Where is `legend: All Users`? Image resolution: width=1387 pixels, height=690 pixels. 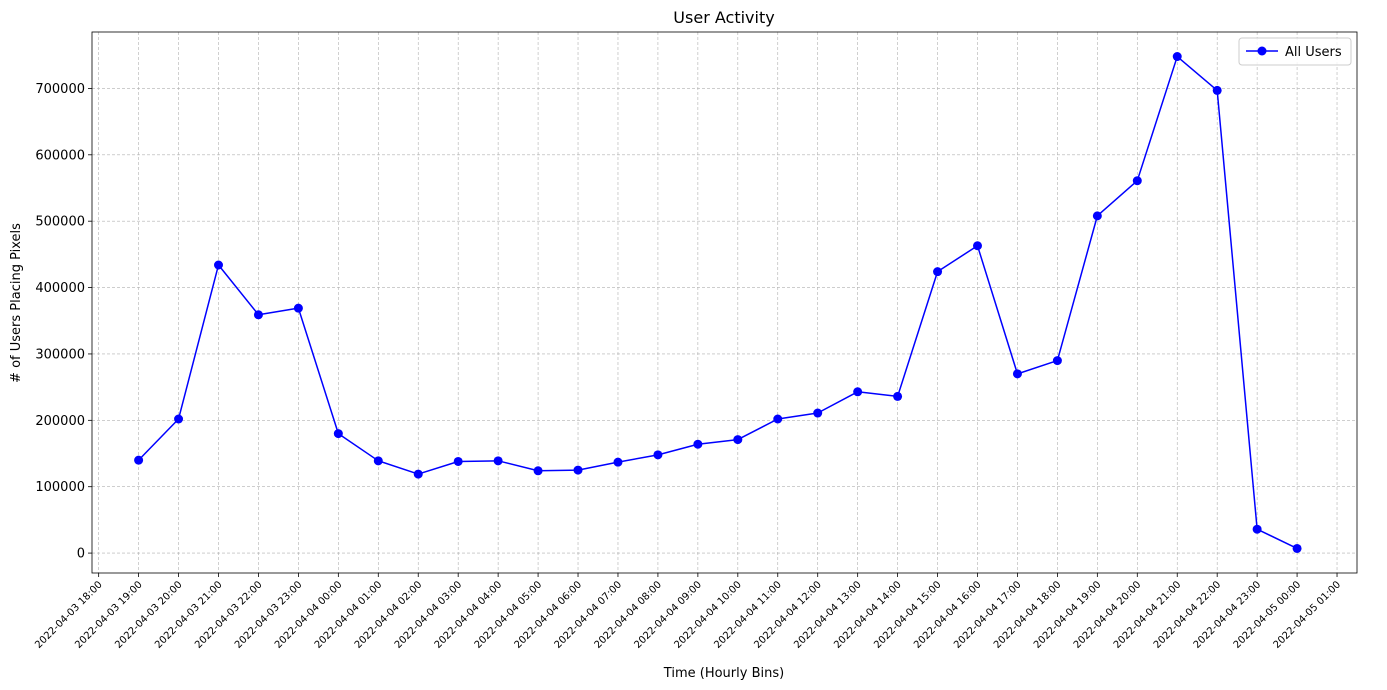
legend: All Users is located at coordinates (1295, 51).